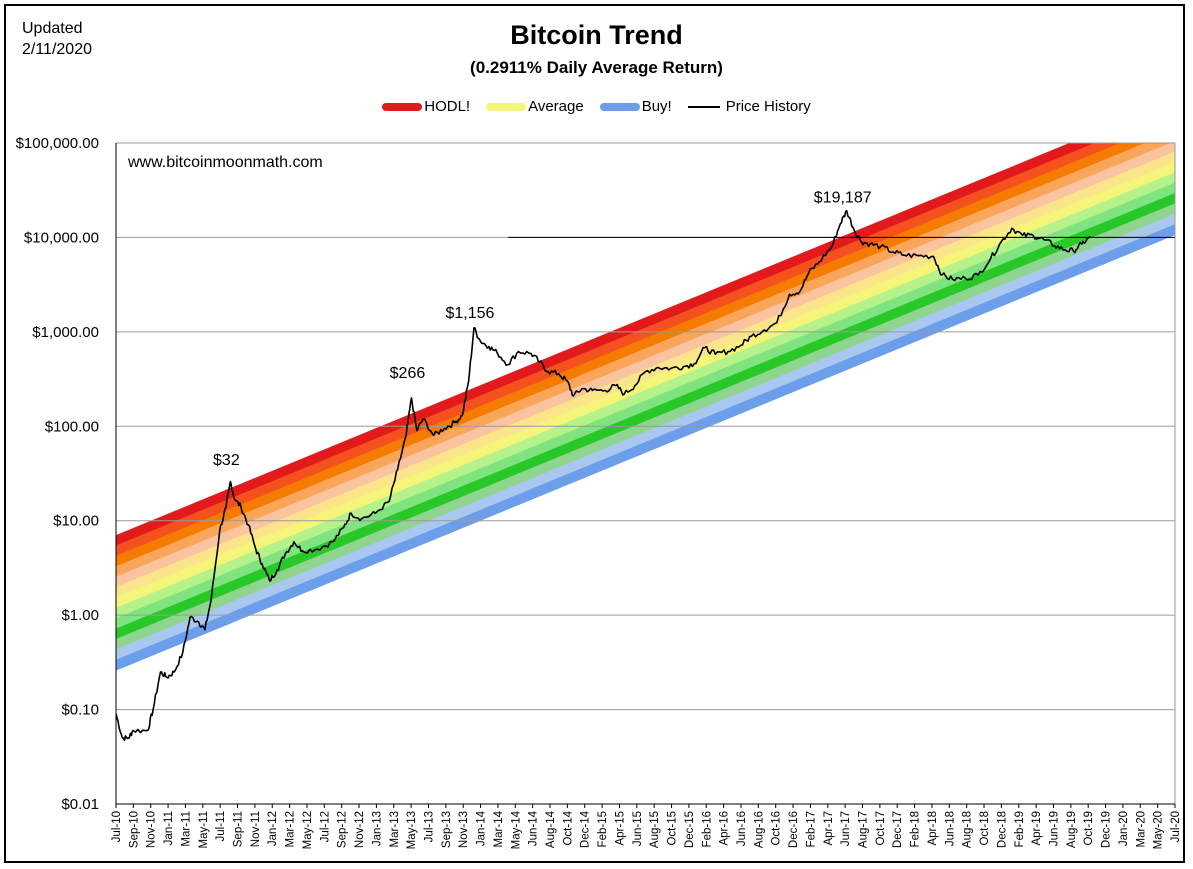 Image resolution: width=1193 pixels, height=869 pixels. Describe the element at coordinates (516, 829) in the screenshot. I see `x-tick-label: May-14` at that location.